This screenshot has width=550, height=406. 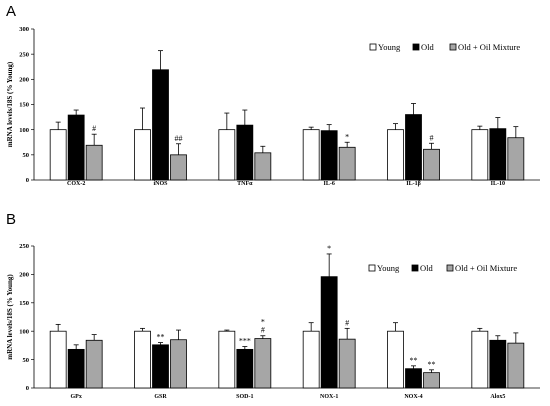 I want to click on x-category-label: IL-6, so click(x=328, y=184).